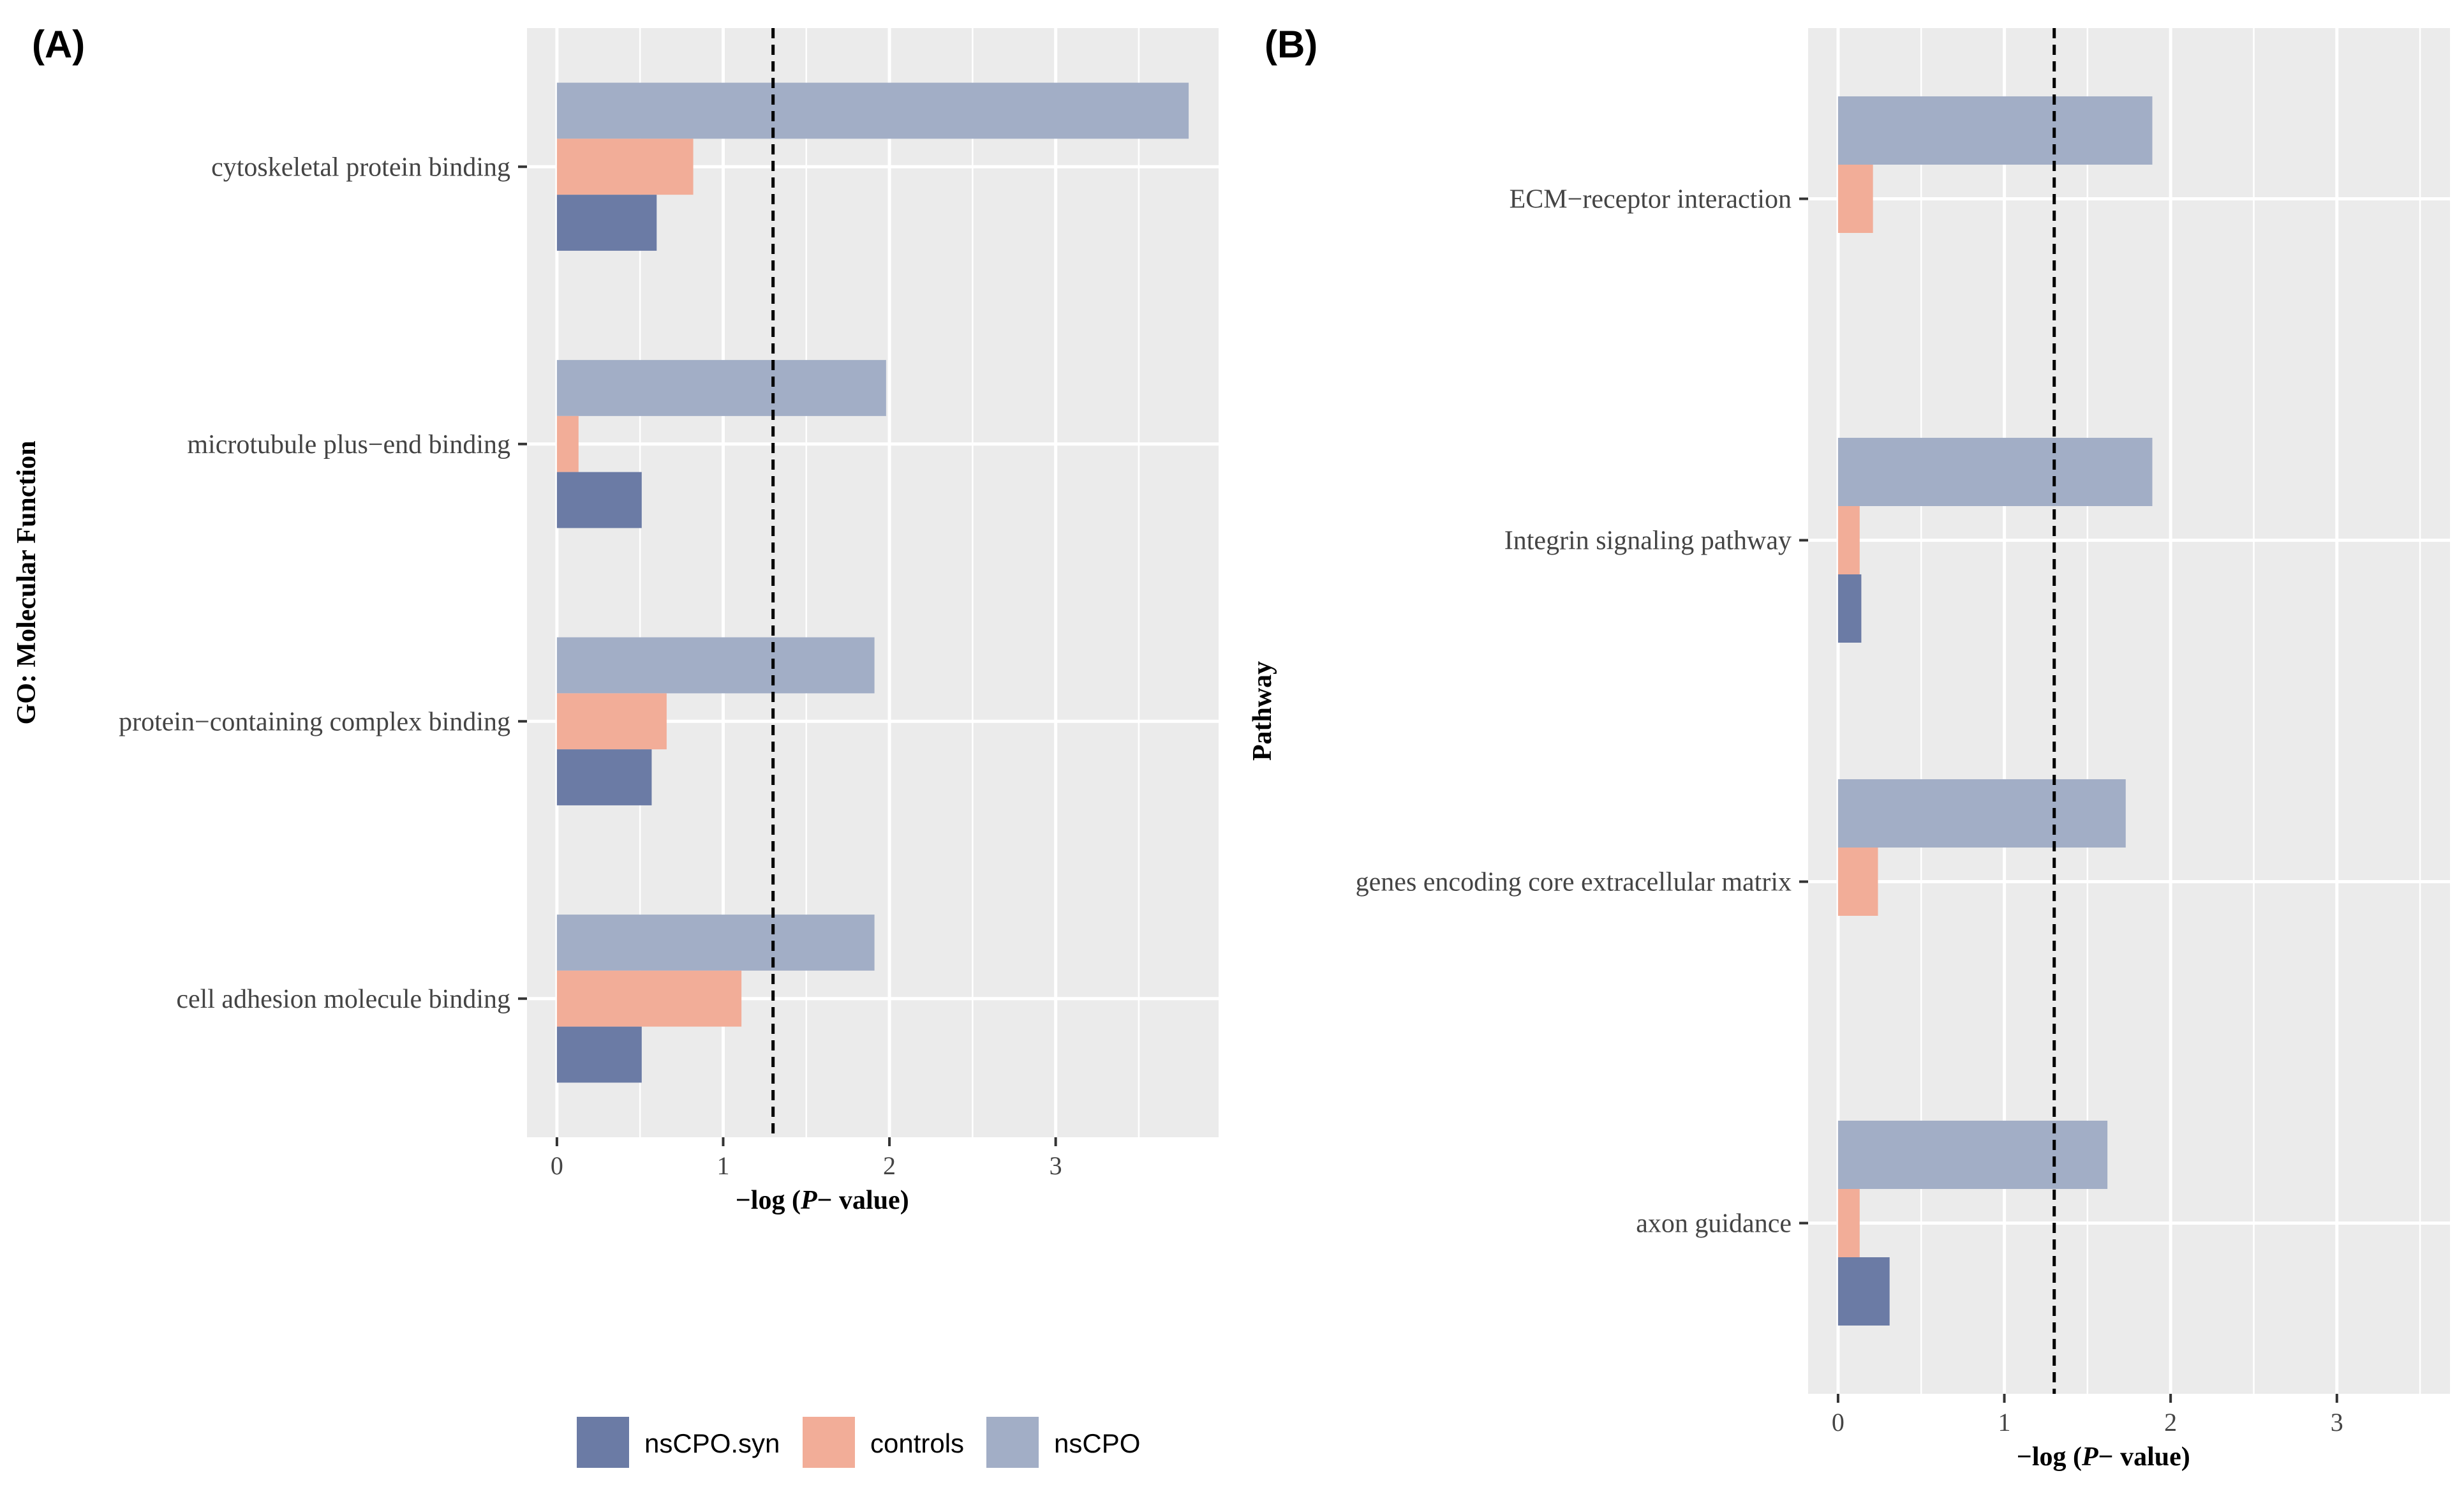 The height and width of the screenshot is (1487, 2464). What do you see at coordinates (1097, 1443) in the screenshot?
I see `legend-label-nscpo: nsCPO` at bounding box center [1097, 1443].